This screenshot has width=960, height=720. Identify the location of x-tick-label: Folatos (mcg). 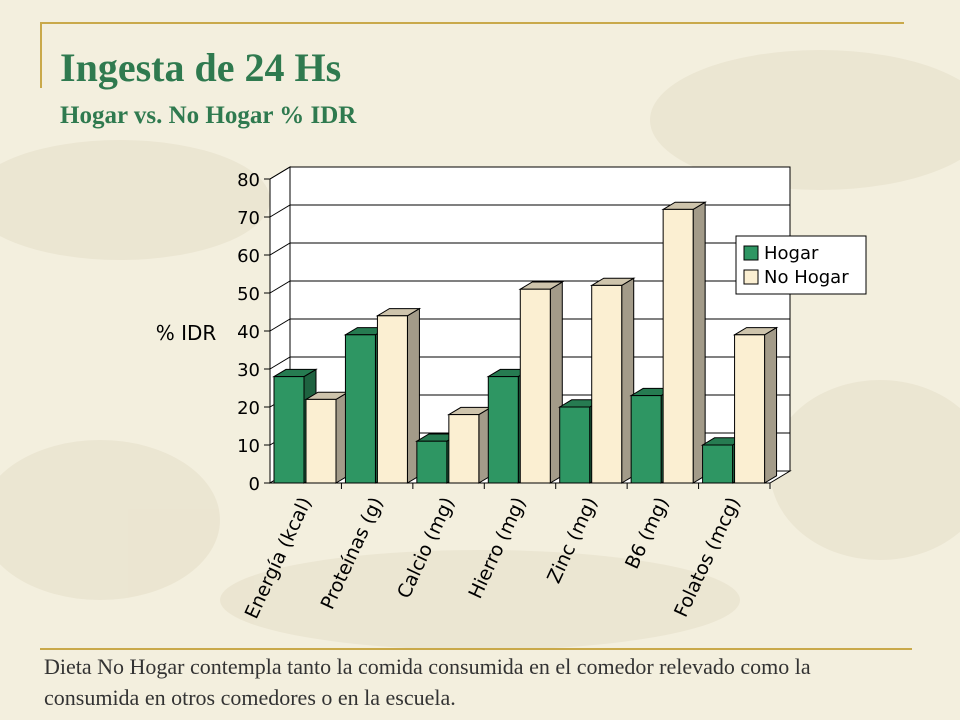
(707, 557).